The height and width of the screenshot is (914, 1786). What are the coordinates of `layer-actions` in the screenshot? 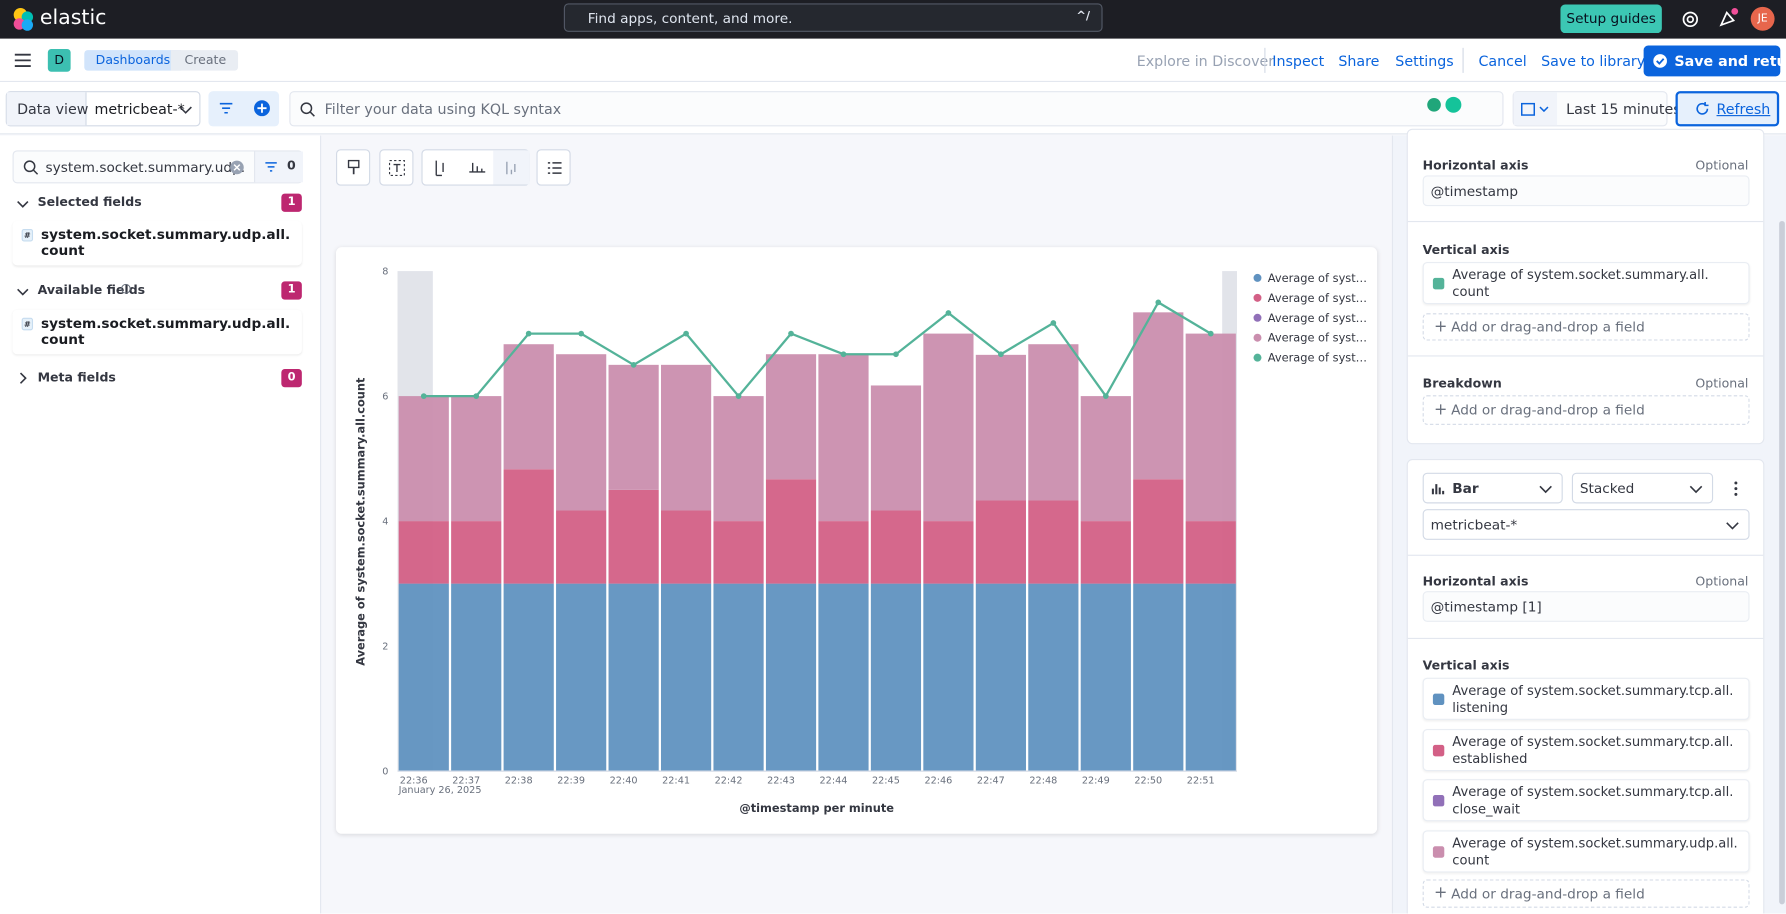 It's located at (1735, 489).